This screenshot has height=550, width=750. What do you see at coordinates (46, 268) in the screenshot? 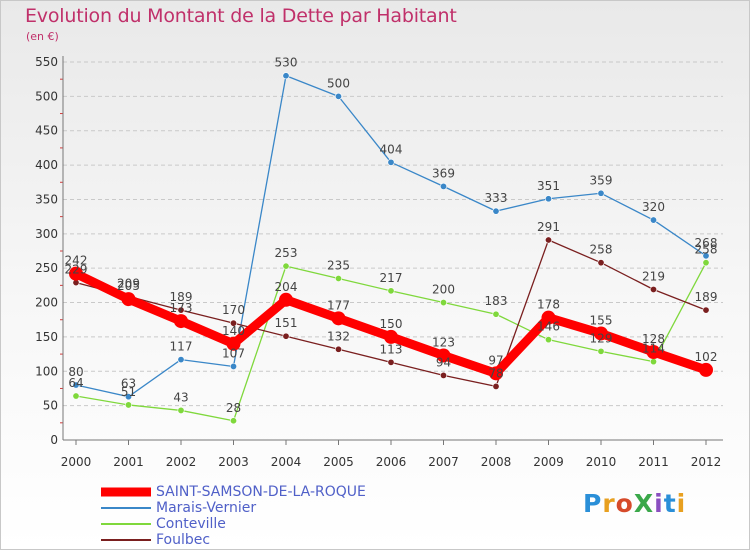
I see `y-tick-label: 250` at bounding box center [46, 268].